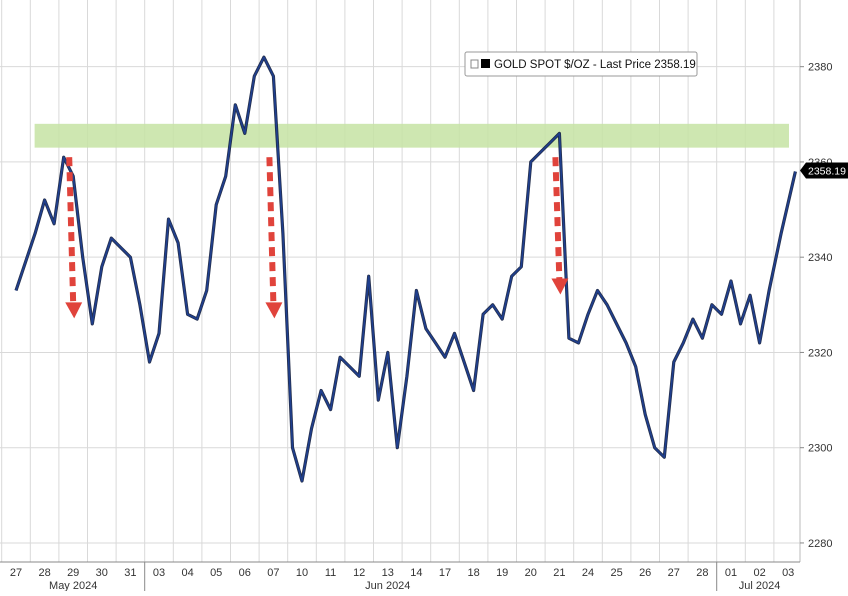 This screenshot has width=848, height=596. What do you see at coordinates (820, 449) in the screenshot?
I see `y-tick-label: 2300` at bounding box center [820, 449].